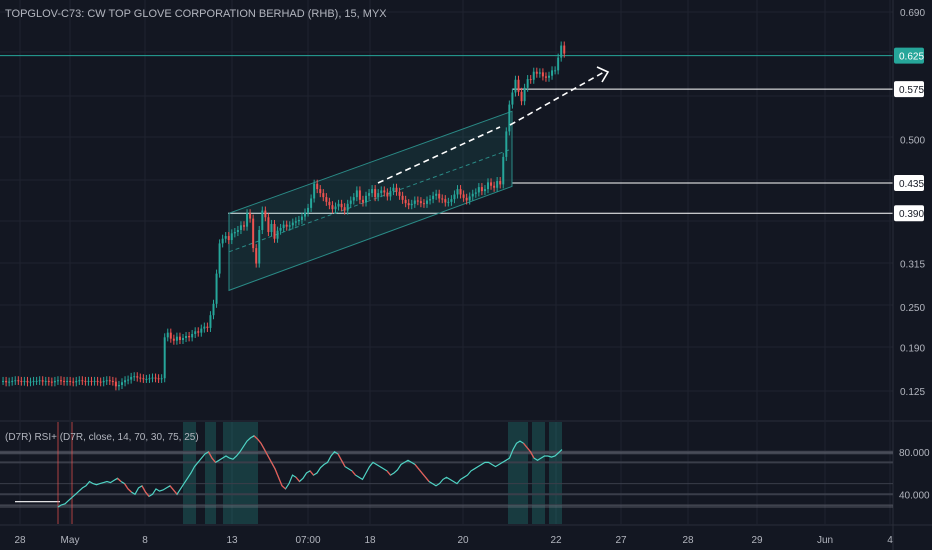  Describe the element at coordinates (556, 540) in the screenshot. I see `time-tick-label: 22` at that location.